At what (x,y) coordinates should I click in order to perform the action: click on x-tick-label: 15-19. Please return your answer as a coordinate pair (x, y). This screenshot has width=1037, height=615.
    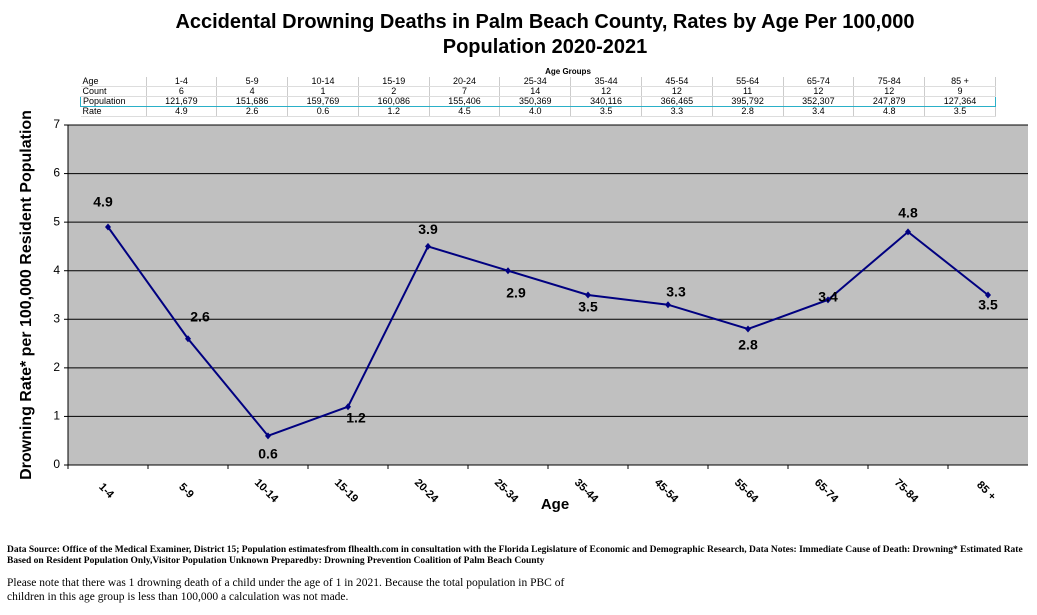
    Looking at the image, I should click on (346, 491).